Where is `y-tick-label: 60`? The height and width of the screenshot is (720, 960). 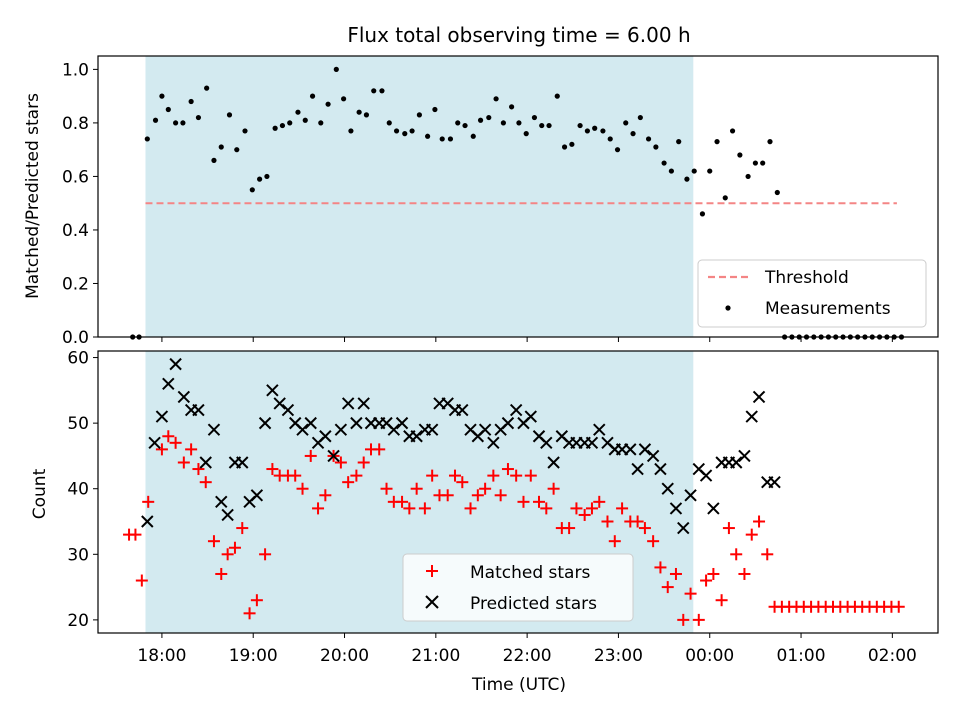 y-tick-label: 60 is located at coordinates (78, 359).